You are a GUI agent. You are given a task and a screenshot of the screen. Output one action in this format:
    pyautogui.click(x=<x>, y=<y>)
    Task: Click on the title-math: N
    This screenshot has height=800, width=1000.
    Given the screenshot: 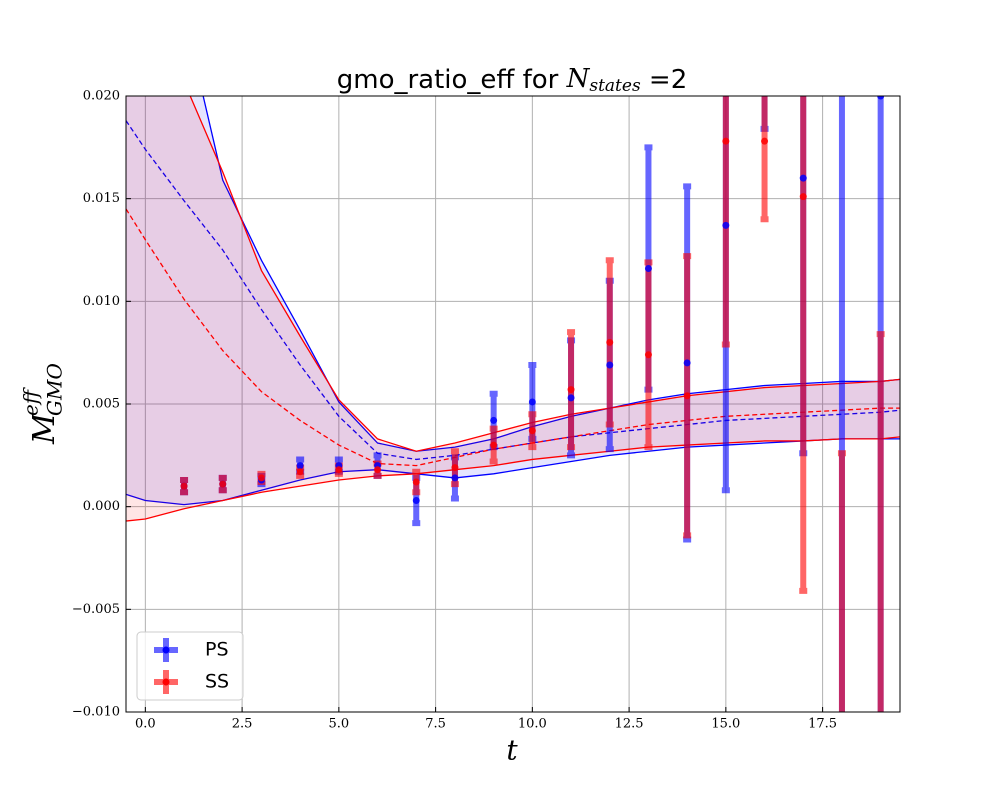 What is the action you would take?
    pyautogui.click(x=578, y=79)
    